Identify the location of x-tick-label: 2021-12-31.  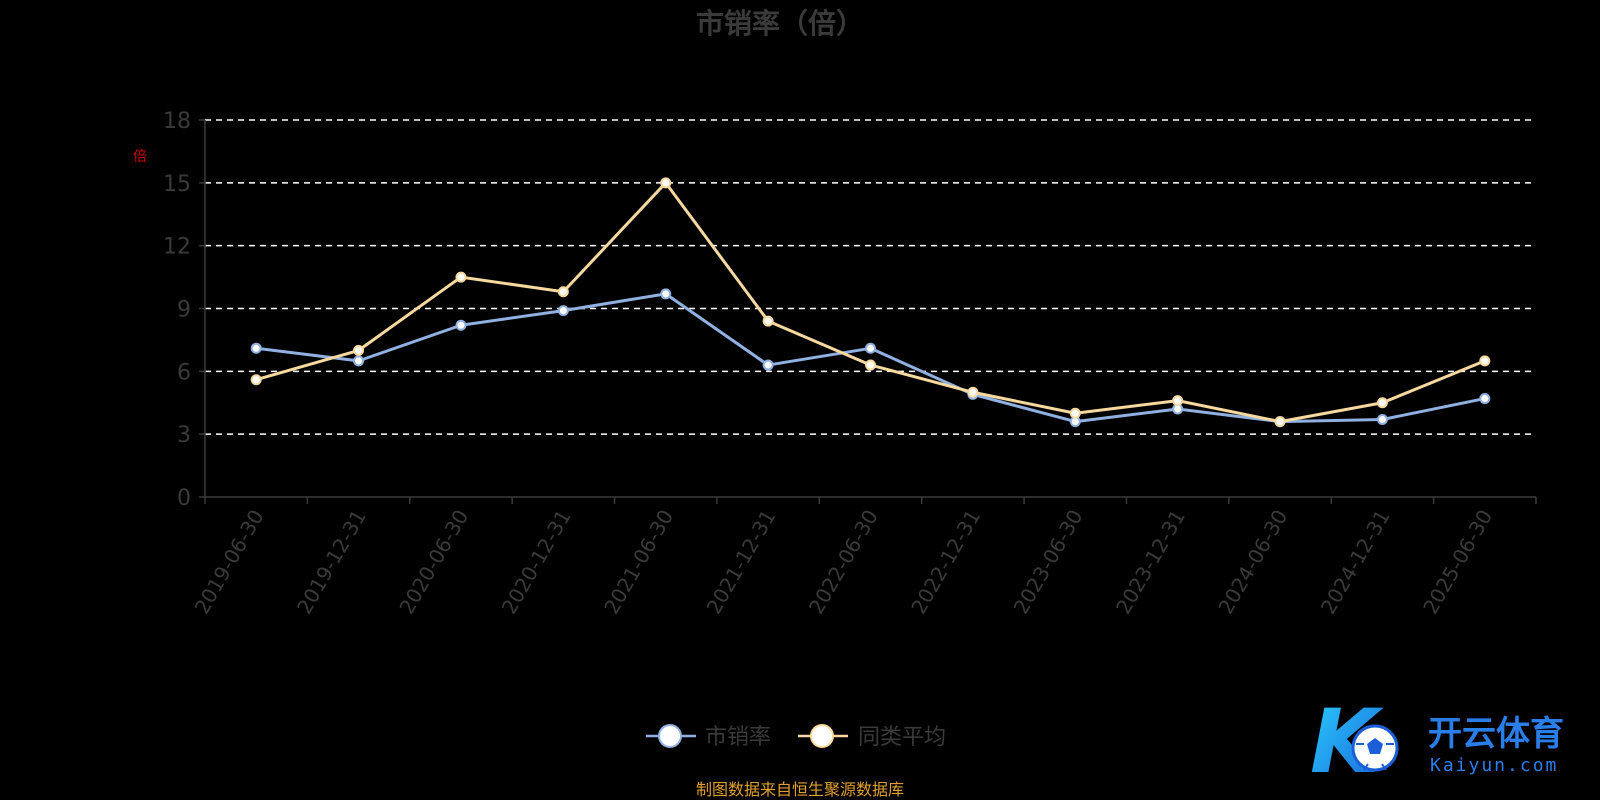
(741, 562).